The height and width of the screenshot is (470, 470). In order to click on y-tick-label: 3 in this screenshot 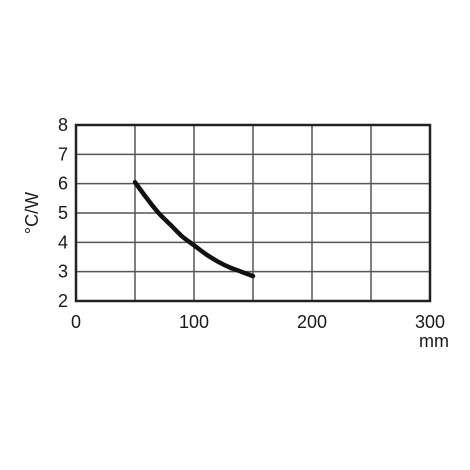, I will do `click(63, 272)`.